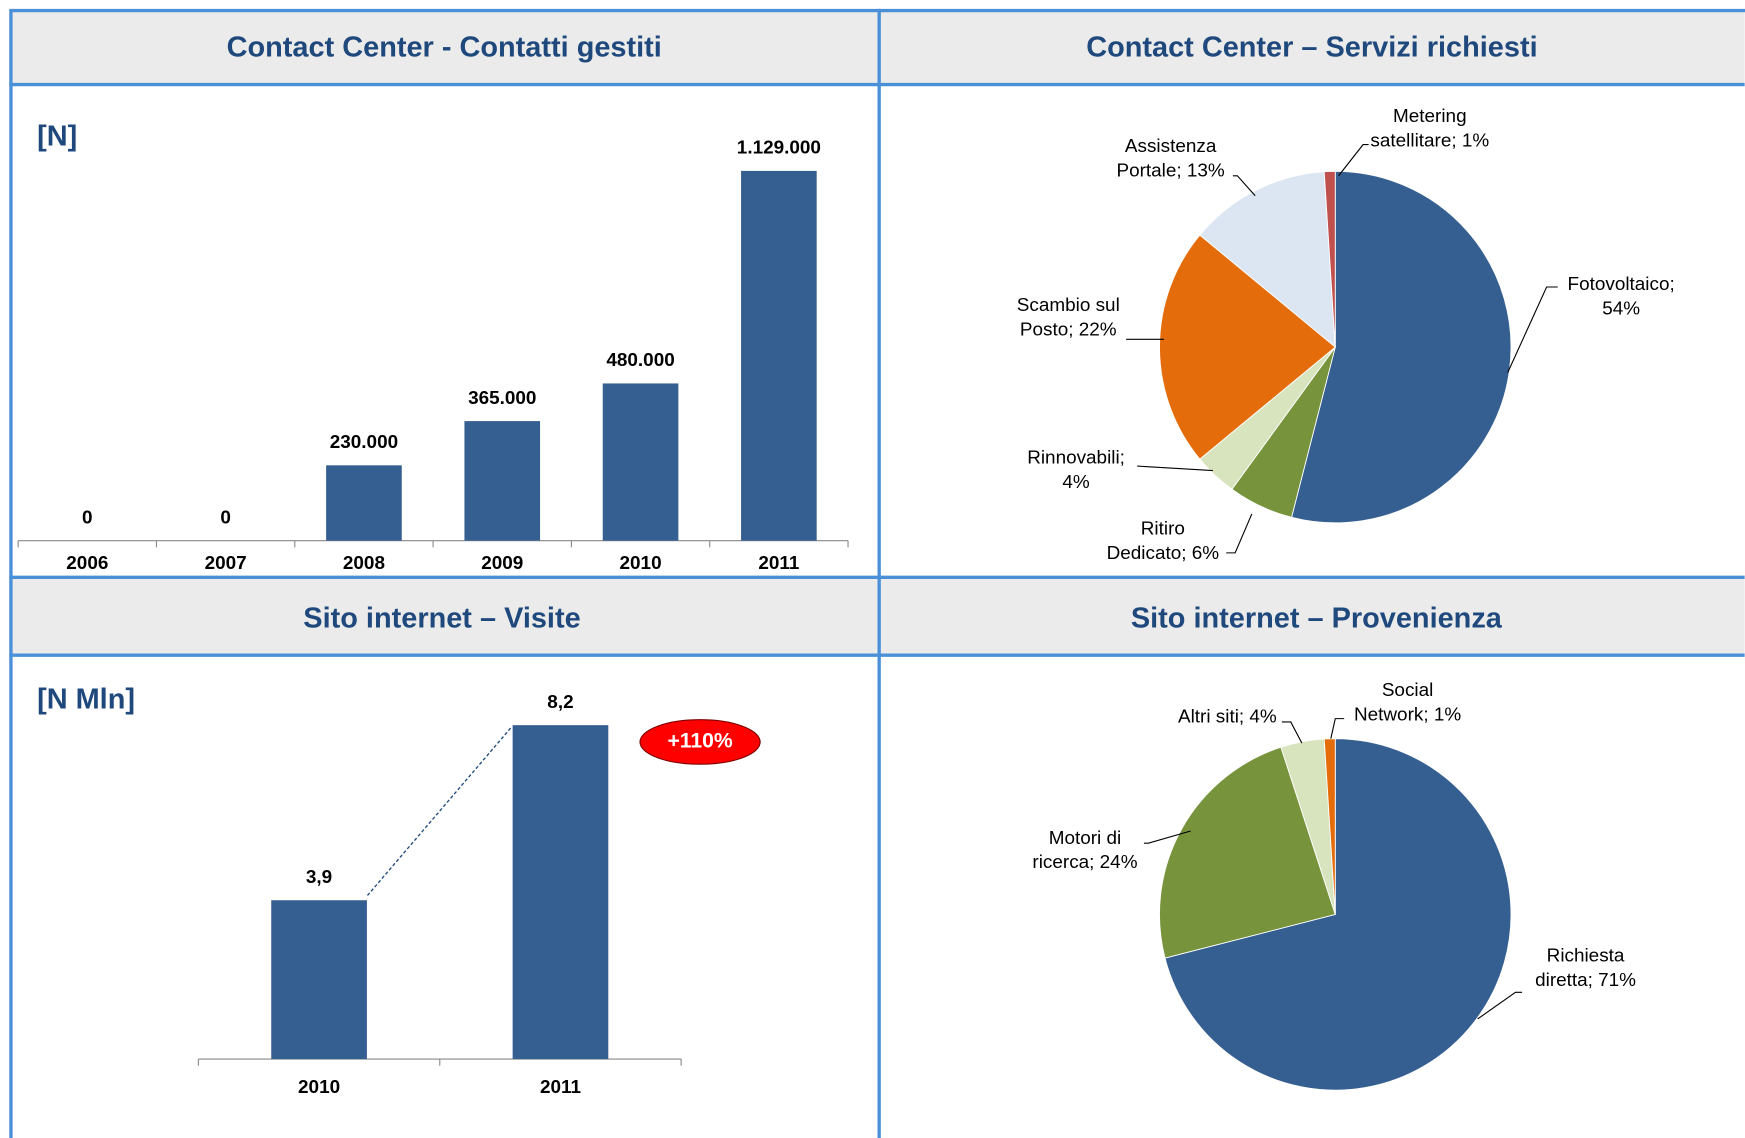  What do you see at coordinates (1085, 838) in the screenshot?
I see `slice-label: Motori di` at bounding box center [1085, 838].